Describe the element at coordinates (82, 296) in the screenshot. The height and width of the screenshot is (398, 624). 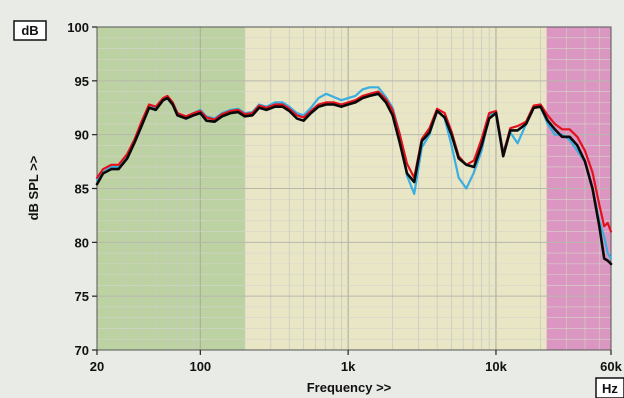
I see `y-tick-label: 75` at that location.